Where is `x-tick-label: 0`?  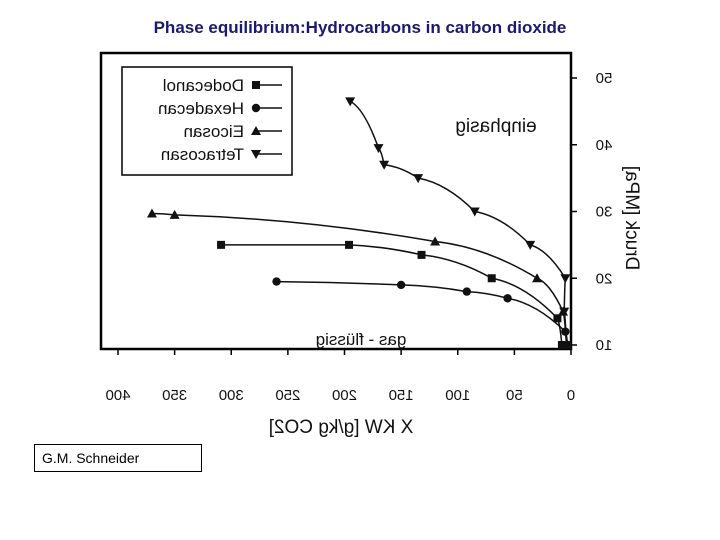
x-tick-label: 0 is located at coordinates (571, 395).